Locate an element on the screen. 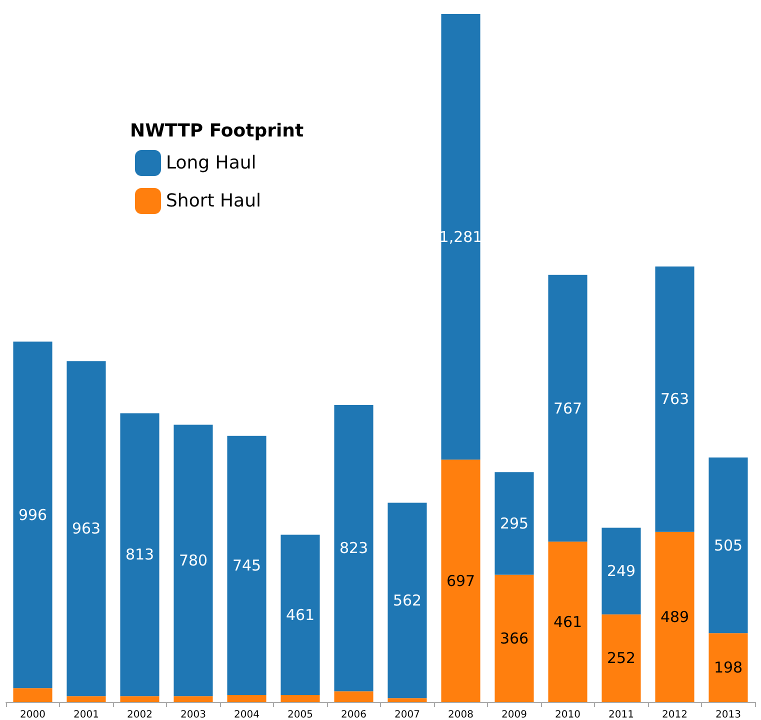 The image size is (761, 720). data-label: 366 is located at coordinates (514, 638).